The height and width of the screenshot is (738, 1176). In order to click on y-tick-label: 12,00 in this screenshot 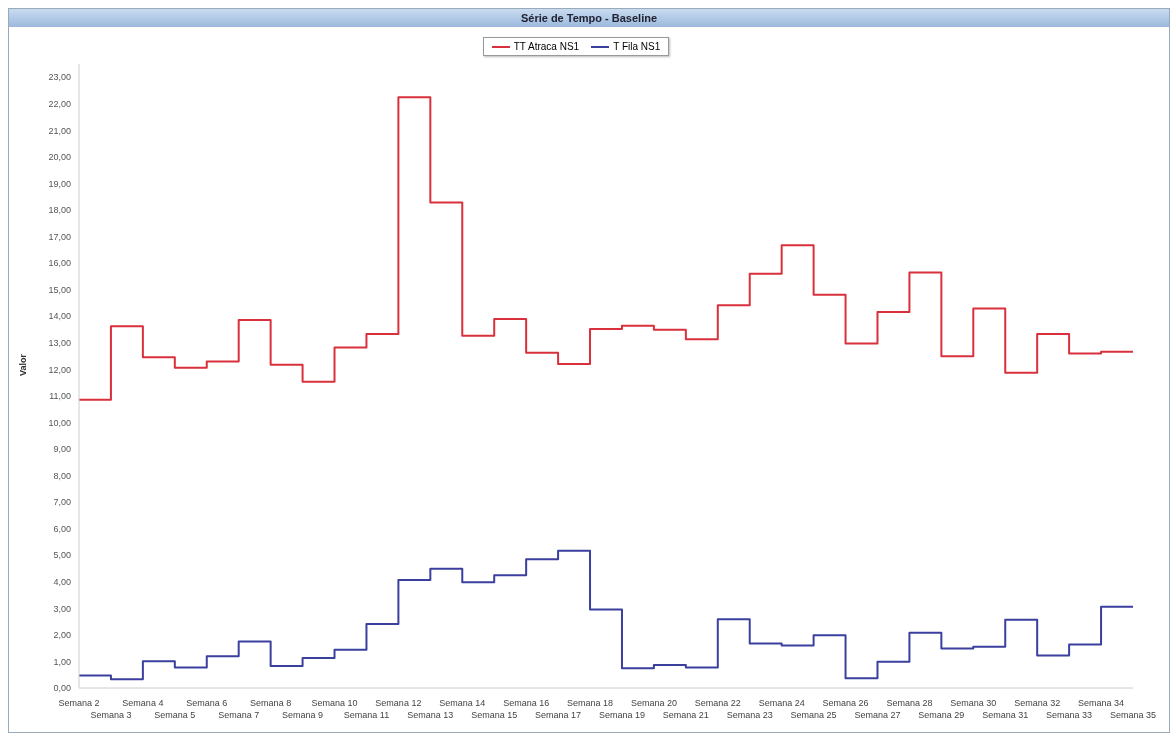, I will do `click(59, 369)`.